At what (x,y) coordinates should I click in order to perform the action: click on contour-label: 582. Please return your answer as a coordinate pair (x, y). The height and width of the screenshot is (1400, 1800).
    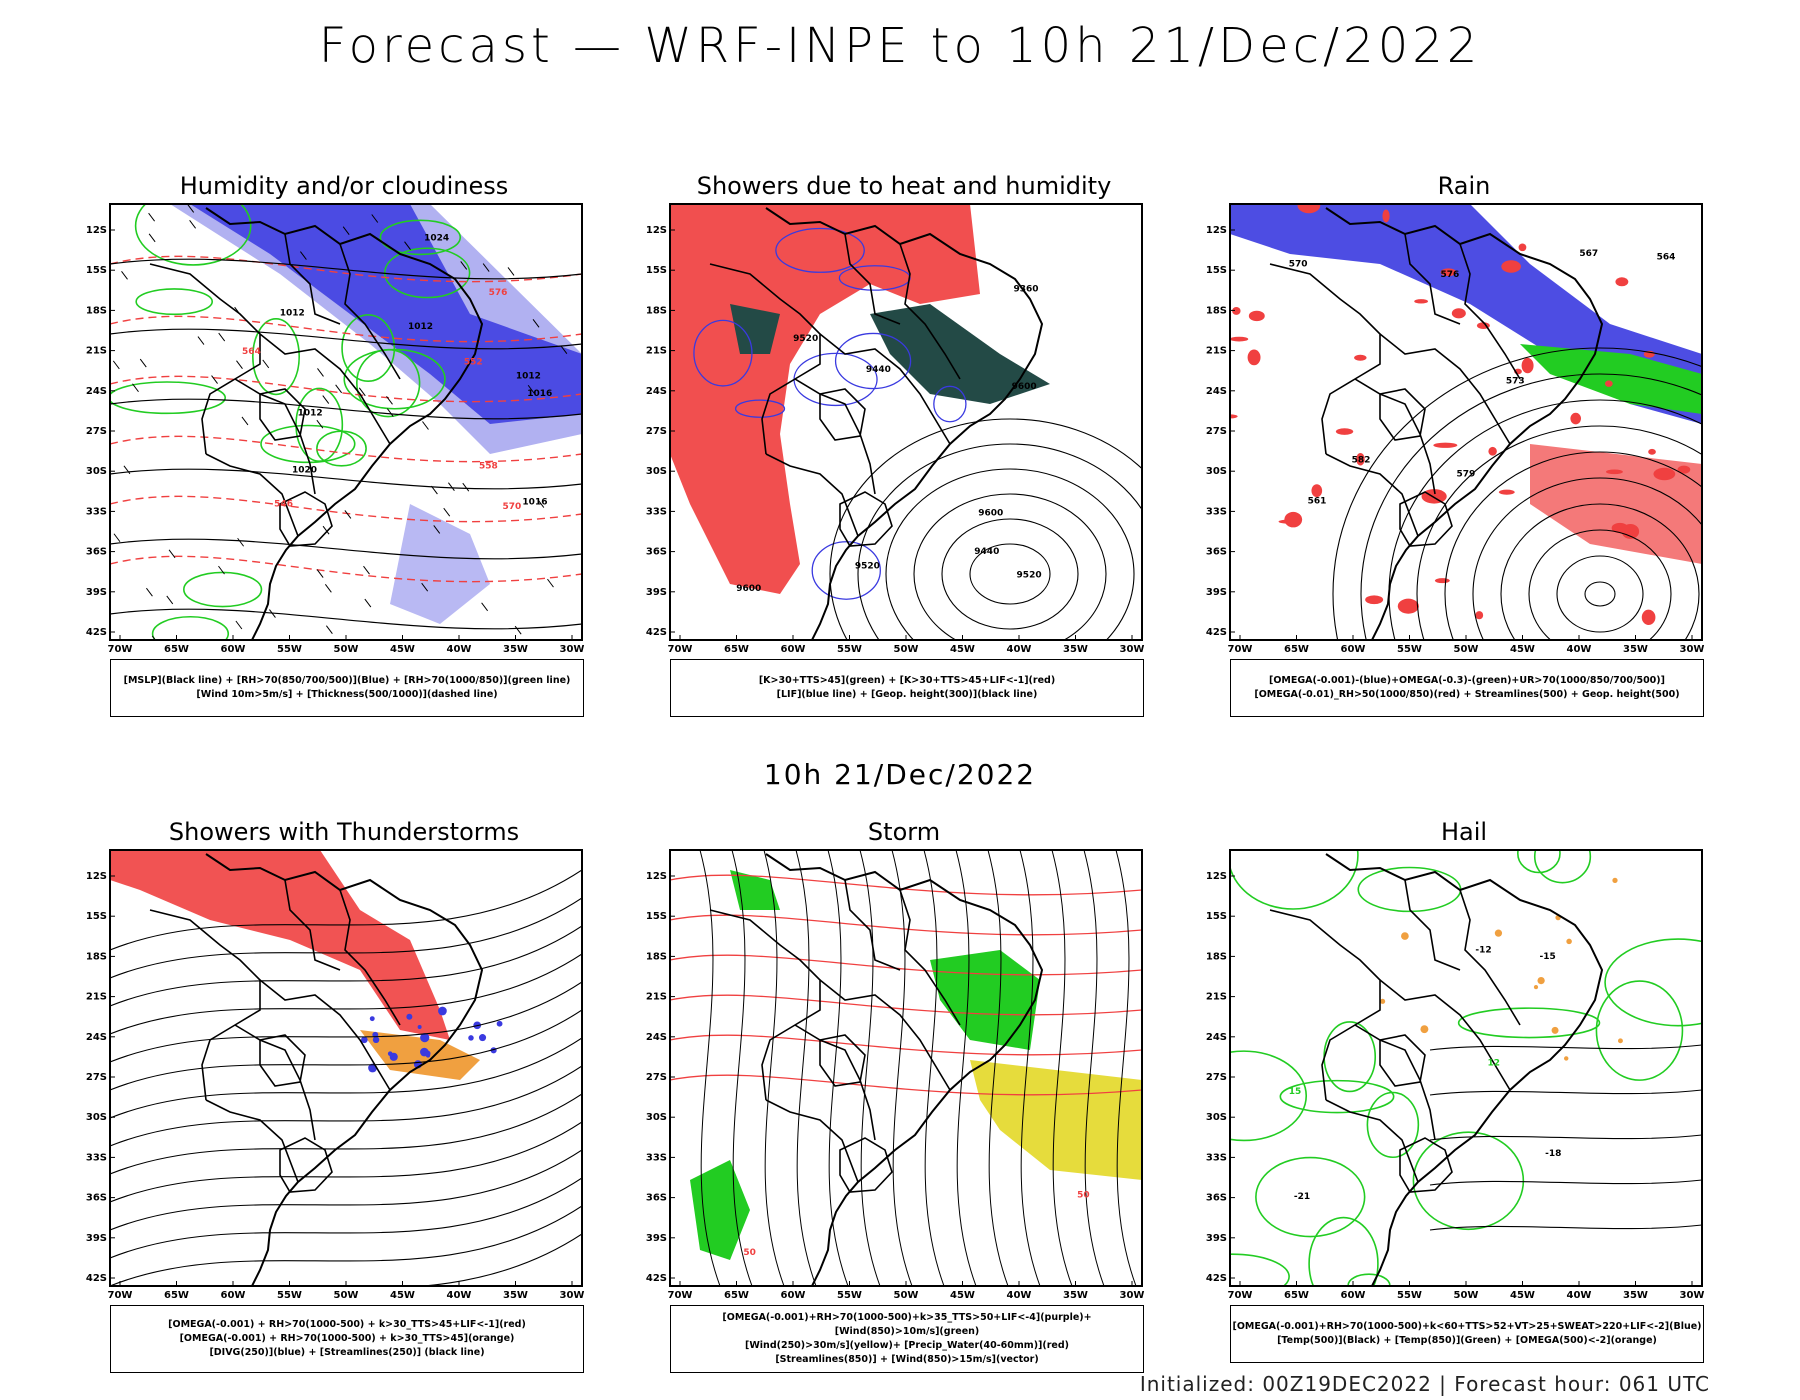
    Looking at the image, I should click on (1361, 460).